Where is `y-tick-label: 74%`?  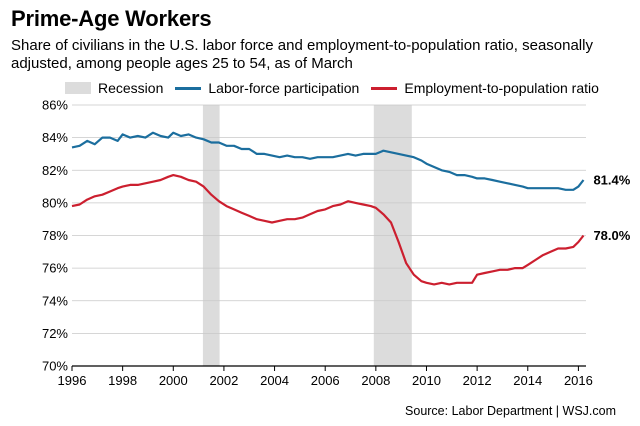 y-tick-label: 74% is located at coordinates (55, 300).